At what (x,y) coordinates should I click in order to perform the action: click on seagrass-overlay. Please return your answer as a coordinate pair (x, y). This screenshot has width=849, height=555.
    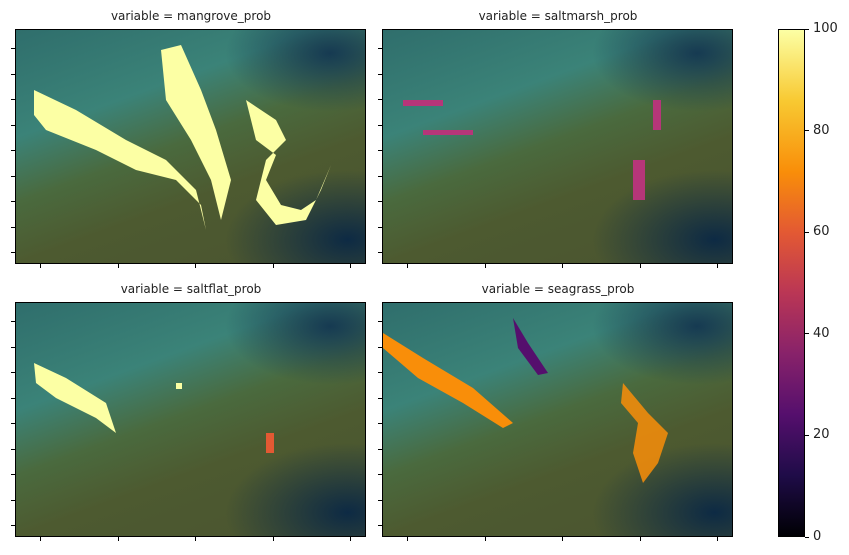
    Looking at the image, I should click on (525, 400).